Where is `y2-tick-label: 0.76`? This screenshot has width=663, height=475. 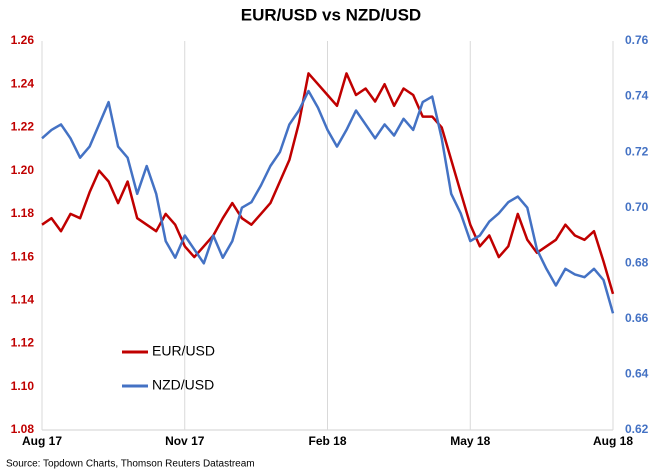
y2-tick-label: 0.76 is located at coordinates (637, 40).